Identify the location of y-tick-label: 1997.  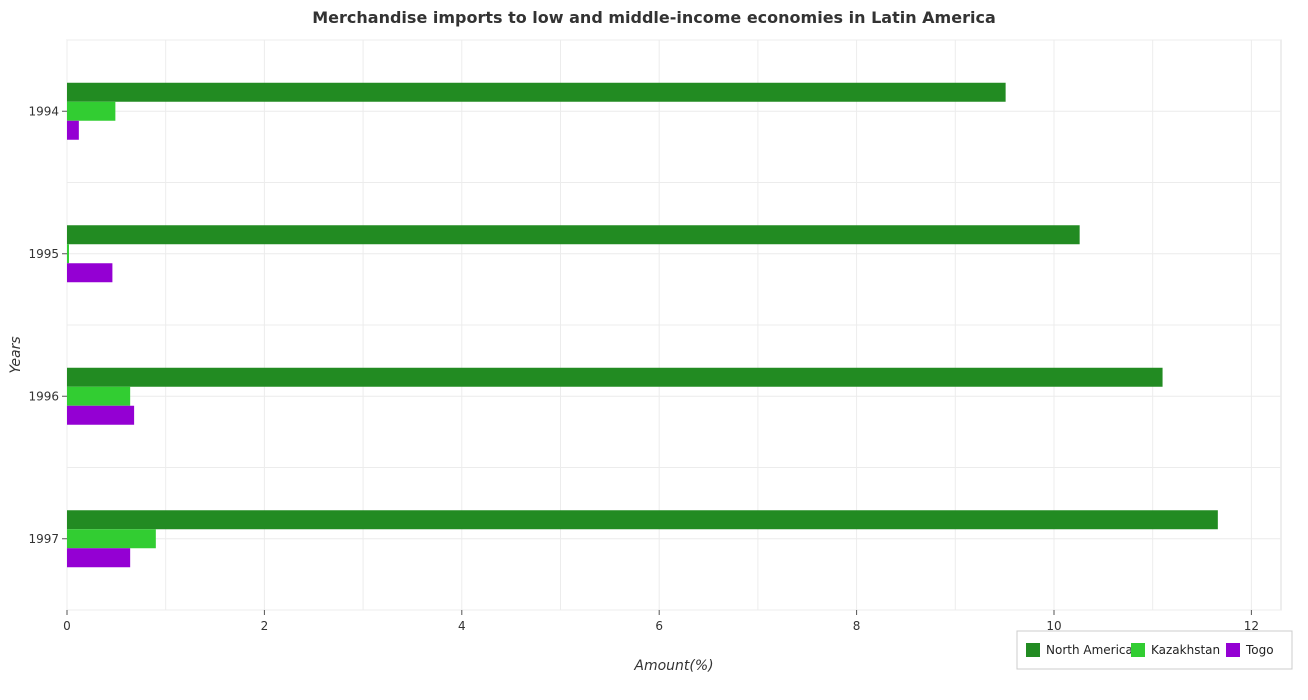
(43, 539).